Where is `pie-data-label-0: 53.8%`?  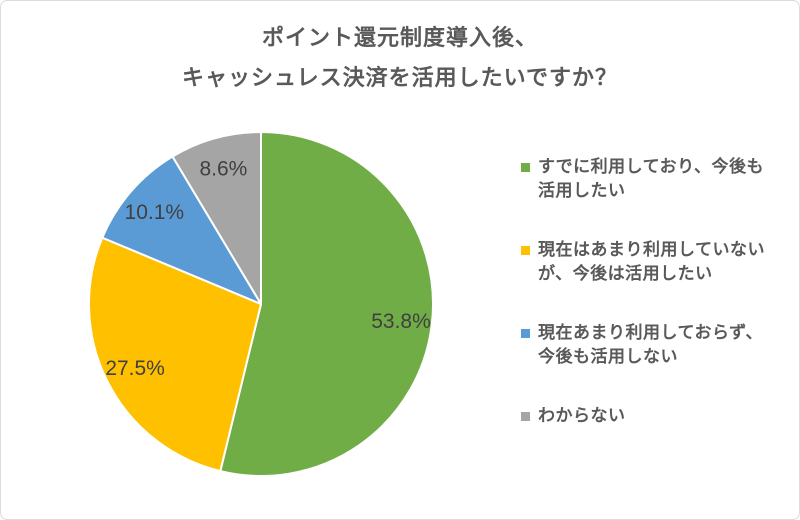
pie-data-label-0: 53.8% is located at coordinates (401, 321).